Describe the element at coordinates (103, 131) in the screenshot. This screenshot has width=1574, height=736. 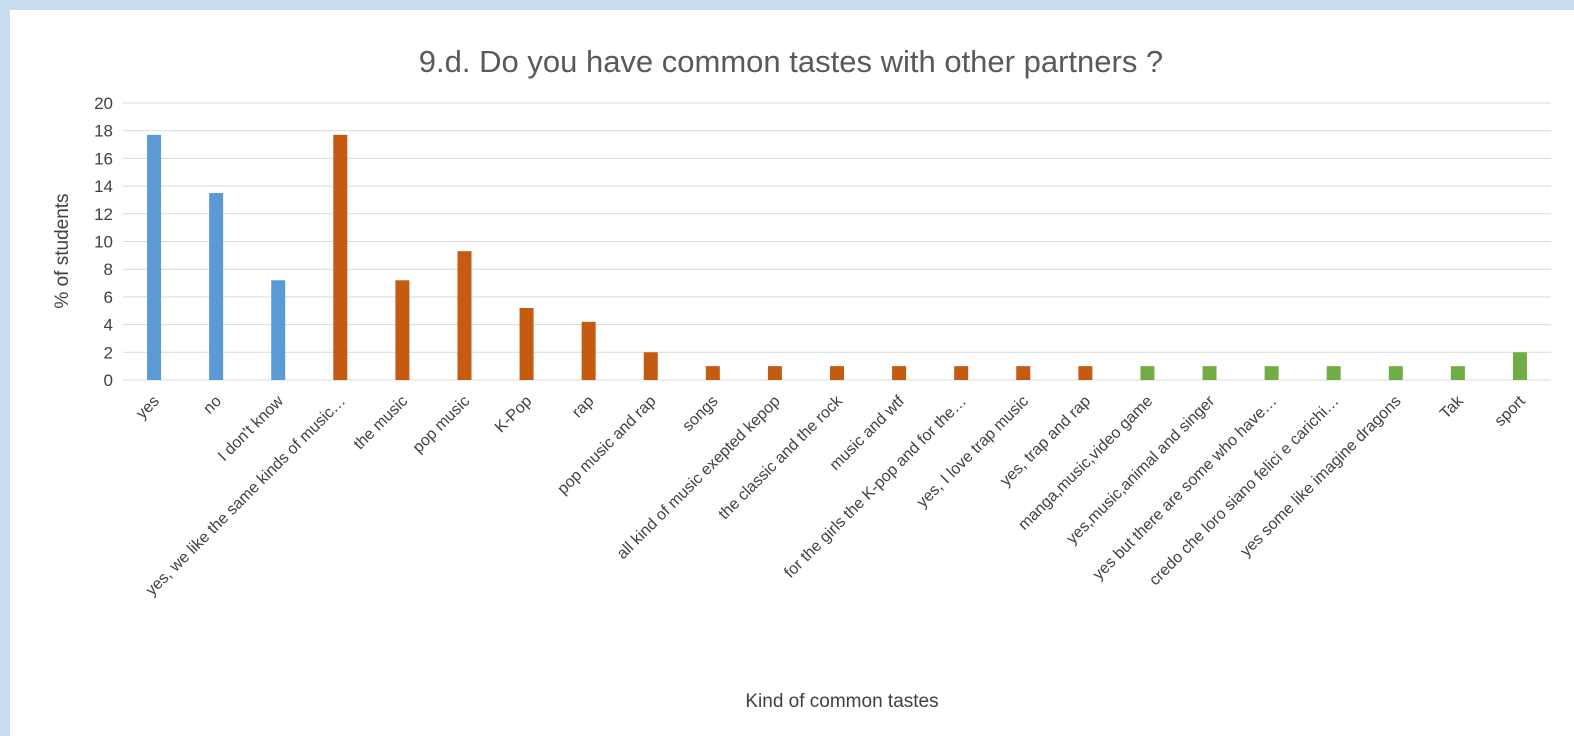
I see `y-tick-label: 18` at that location.